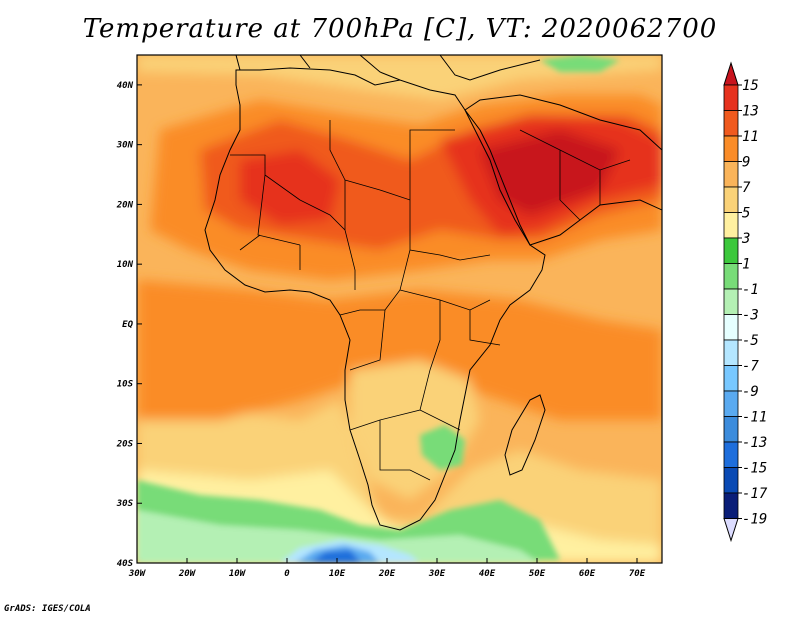 Image resolution: width=800 pixels, height=618 pixels. Describe the element at coordinates (745, 302) in the screenshot. I see `colorbar: 15 13 11 9 7 5 3 1 -1 -3 -5 -7 -9 -11 -13 -15 -17 -19` at that location.